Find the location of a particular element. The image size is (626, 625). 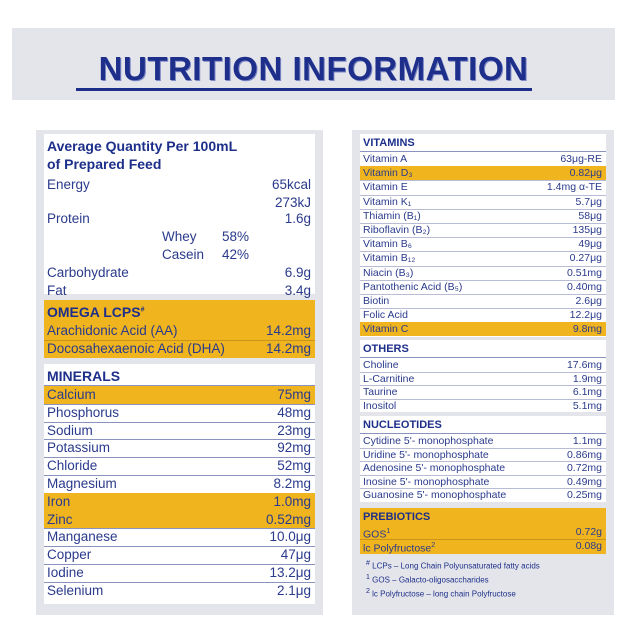

omega-row-dha: Docosahexaenoic Acid (DHA) 14.2mg is located at coordinates (179, 349).